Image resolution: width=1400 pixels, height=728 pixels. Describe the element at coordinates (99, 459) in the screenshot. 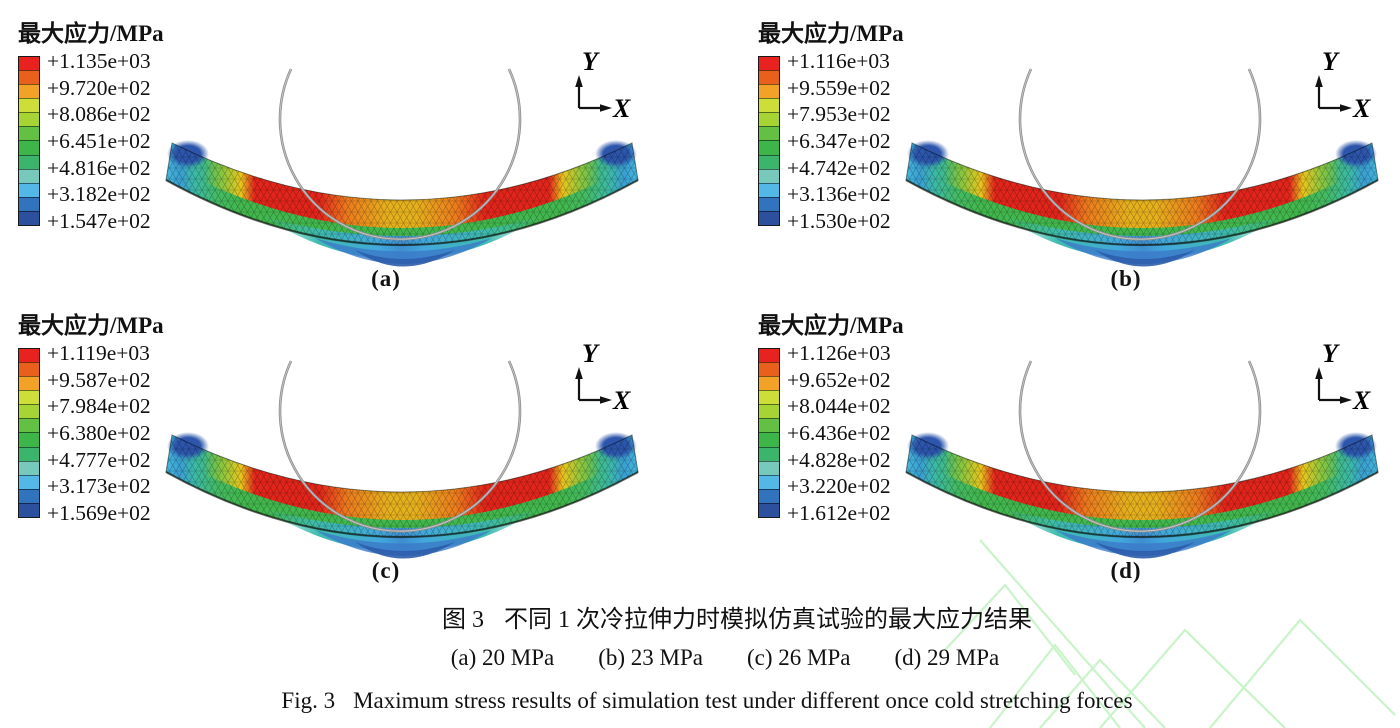

I see `legend-value: +4.777e+02` at that location.